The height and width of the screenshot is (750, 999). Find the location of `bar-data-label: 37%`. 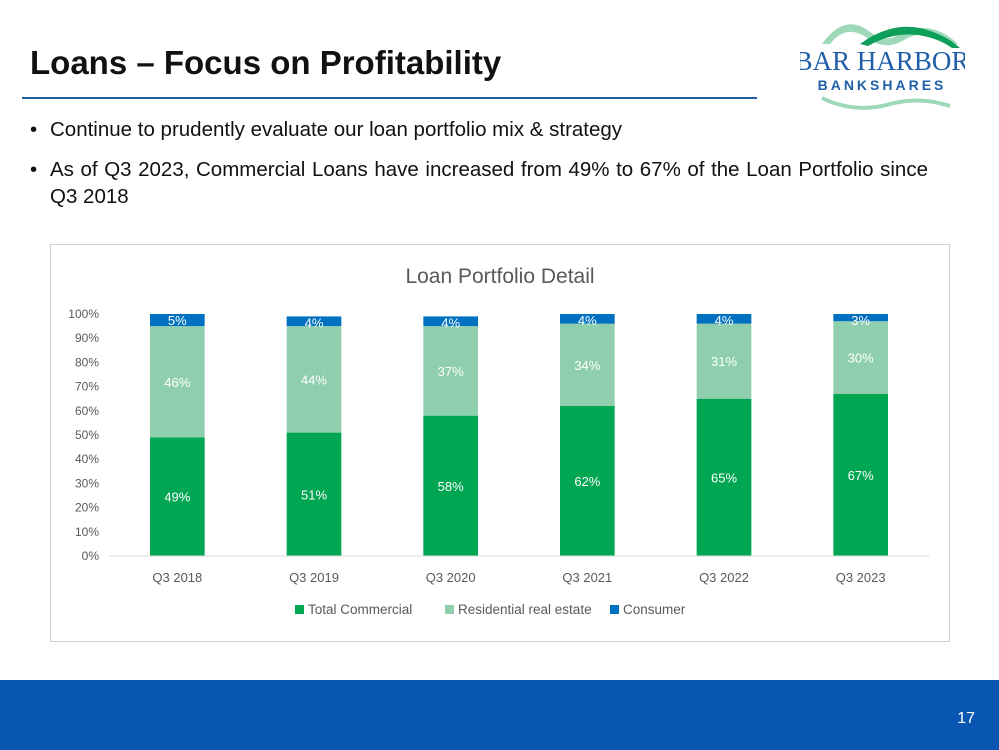

bar-data-label: 37% is located at coordinates (451, 371).